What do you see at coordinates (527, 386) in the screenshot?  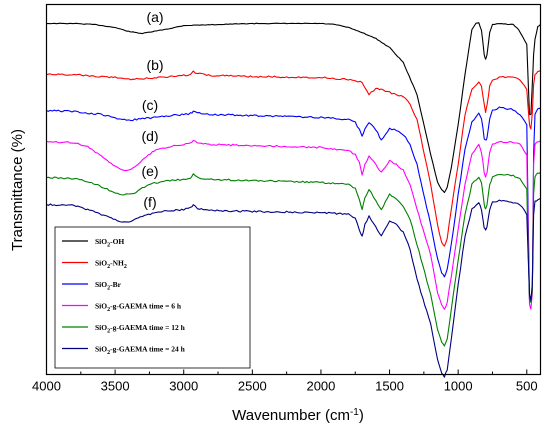 I see `x-tick-label: 500` at bounding box center [527, 386].